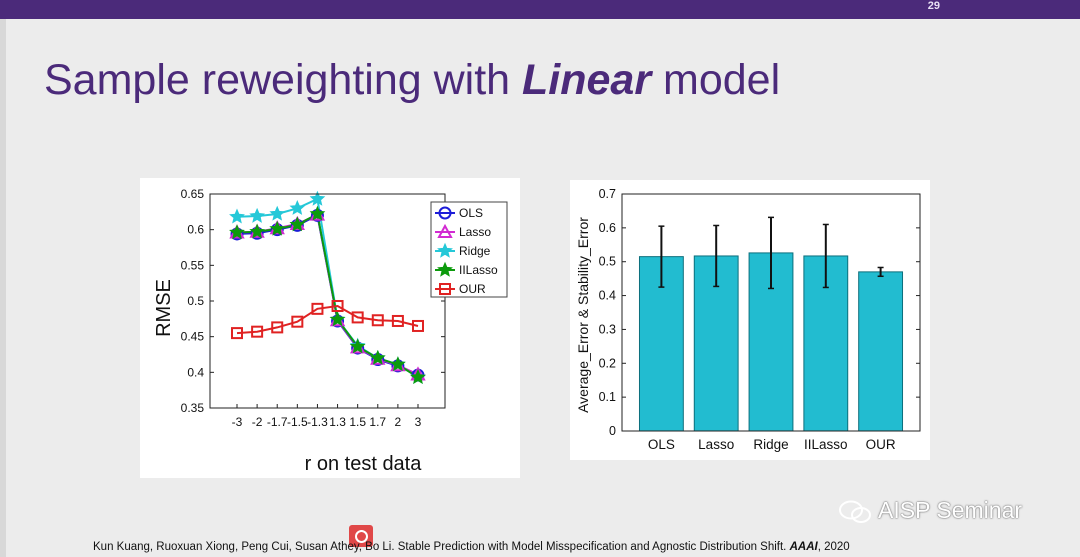 The height and width of the screenshot is (557, 1080). What do you see at coordinates (337, 422) in the screenshot?
I see `x-tick-label: 1.3` at bounding box center [337, 422].